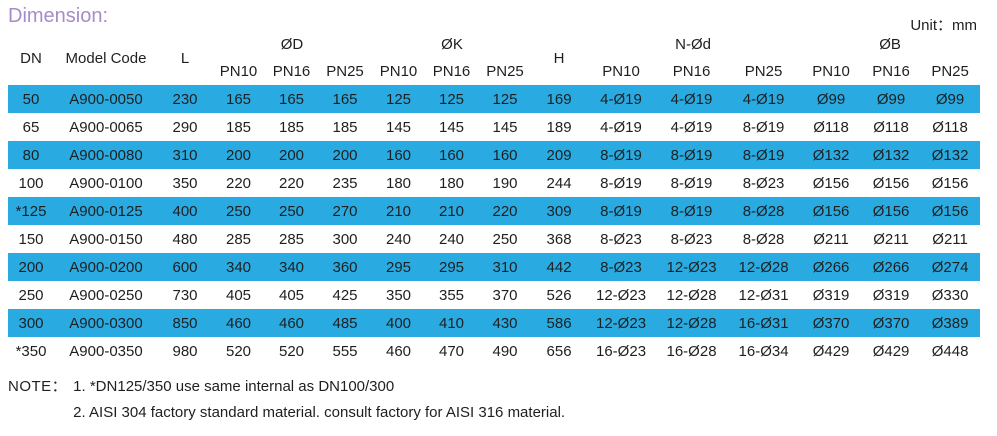 The image size is (997, 436). What do you see at coordinates (891, 71) in the screenshot?
I see `header-ob-pn16: PN16` at bounding box center [891, 71].